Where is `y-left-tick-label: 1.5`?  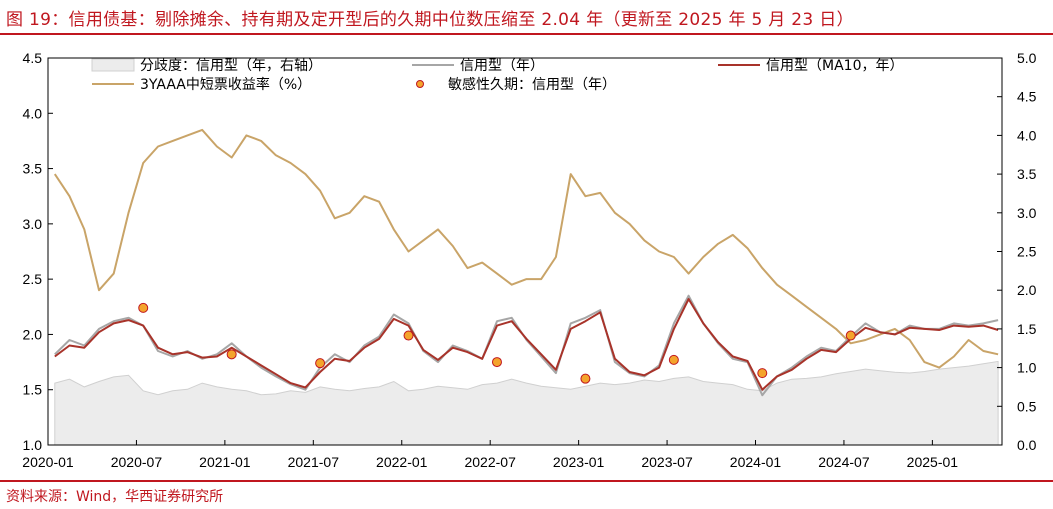 y-left-tick-label: 1.5 is located at coordinates (33, 390).